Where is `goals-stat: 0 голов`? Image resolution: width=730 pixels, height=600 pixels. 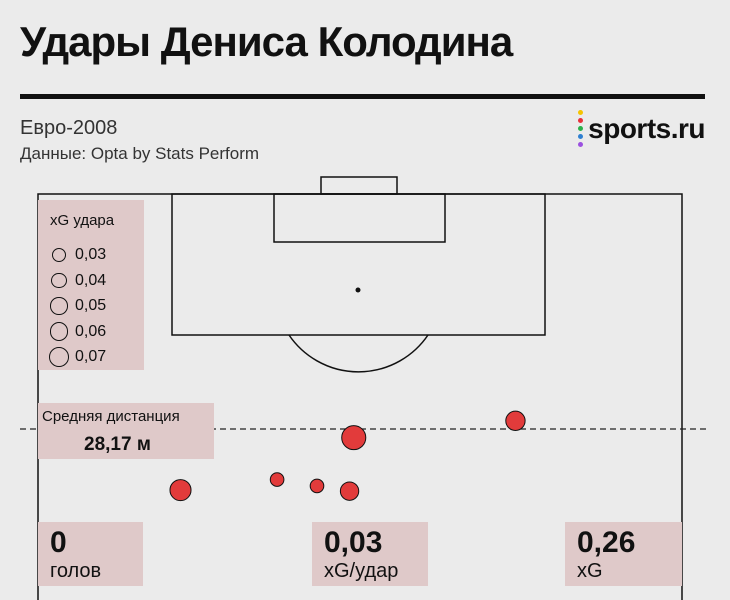 goals-stat: 0 голов is located at coordinates (90, 554).